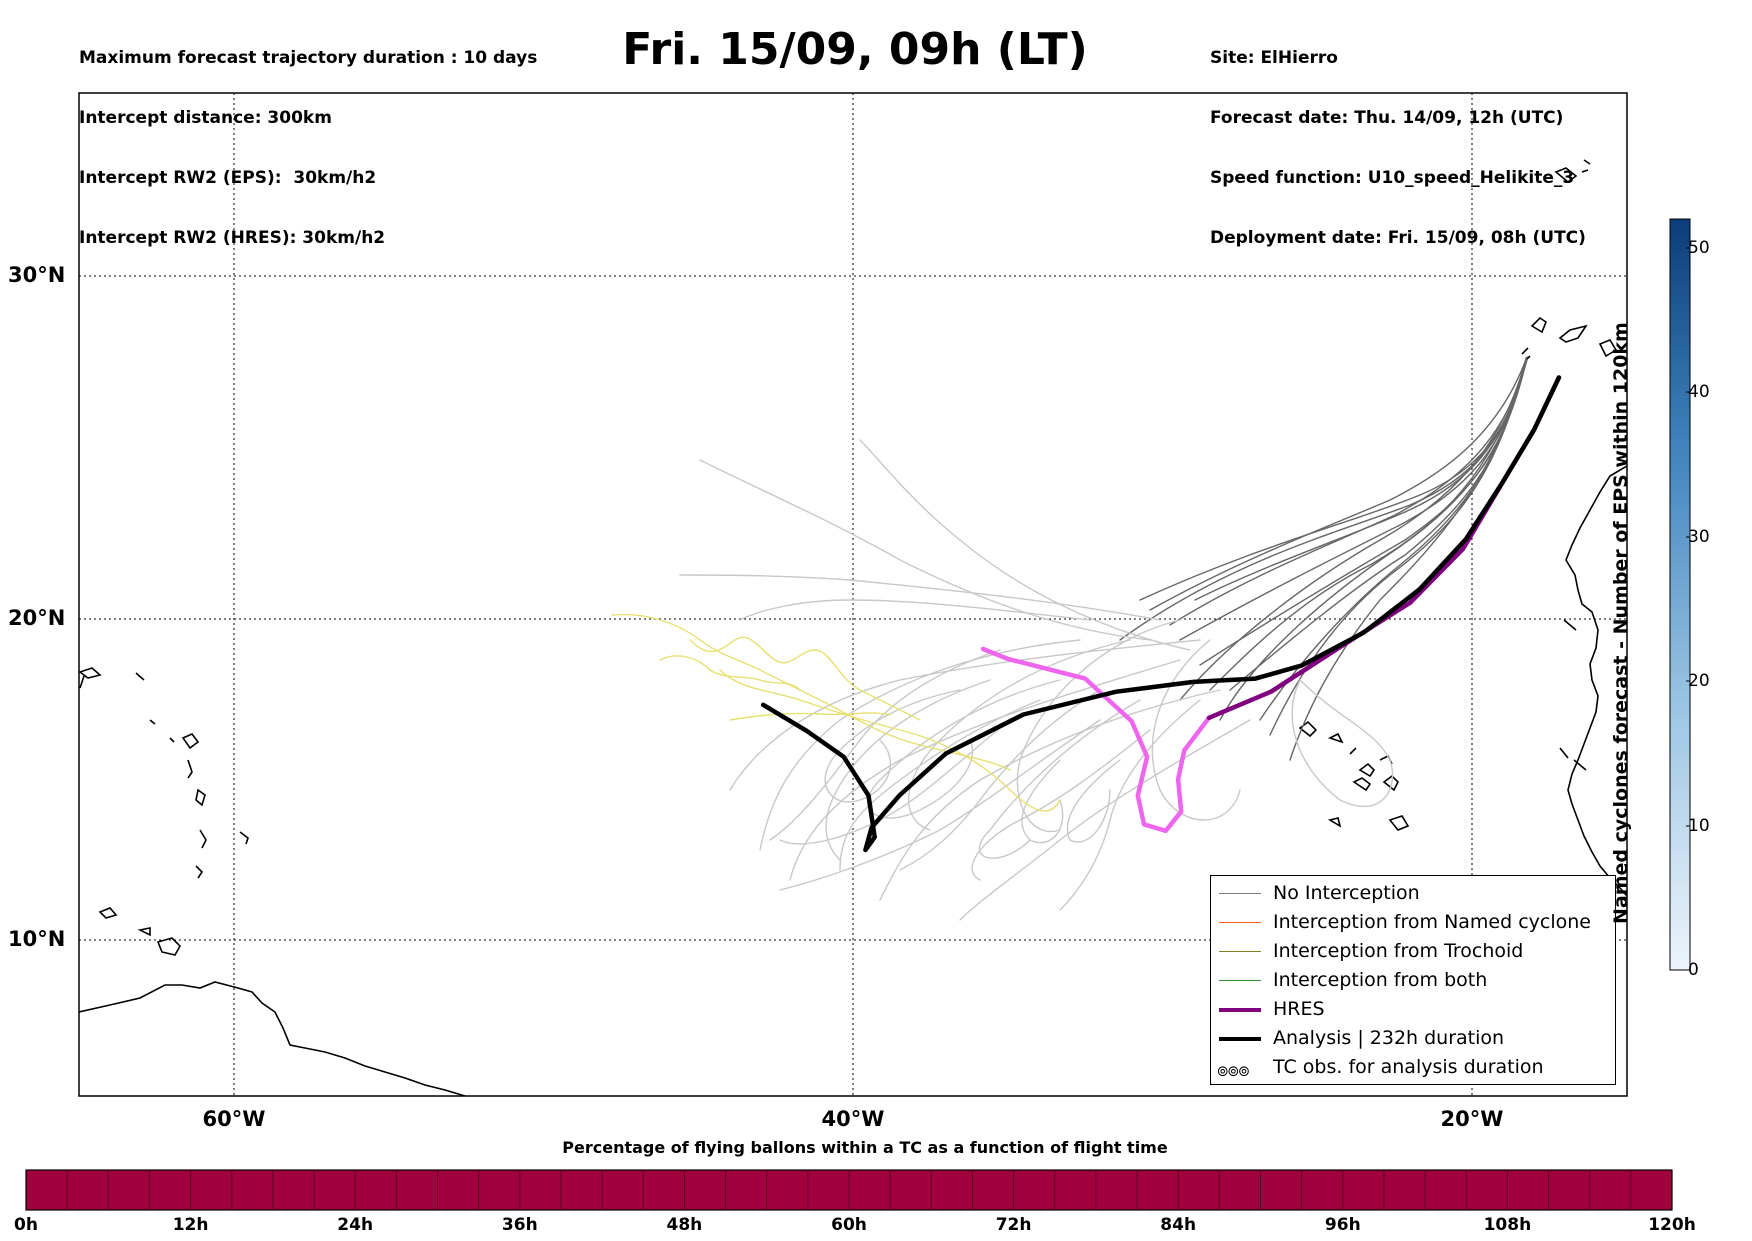  What do you see at coordinates (26, 1225) in the screenshot?
I see `percentage-bar-tick: 0h` at bounding box center [26, 1225].